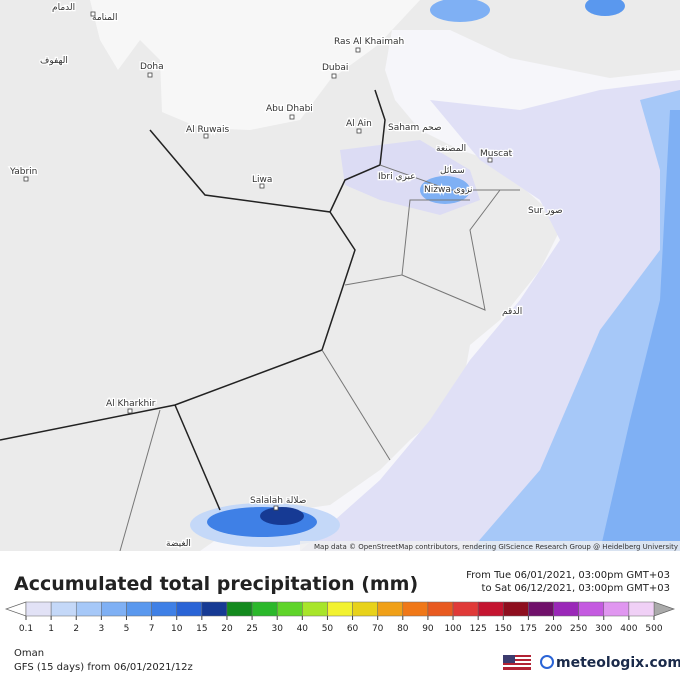 Image resolution: width=680 pixels, height=684 pixels. What do you see at coordinates (653, 629) in the screenshot?
I see `tick-label: 500` at bounding box center [653, 629].